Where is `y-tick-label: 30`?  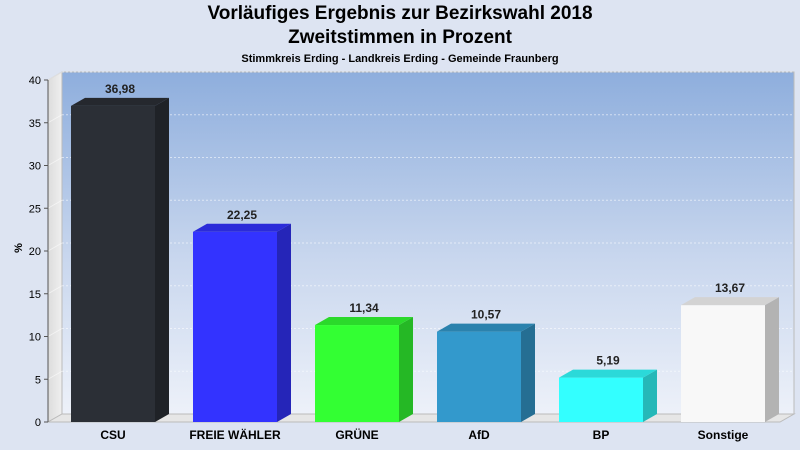 y-tick-label: 30 is located at coordinates (35, 167).